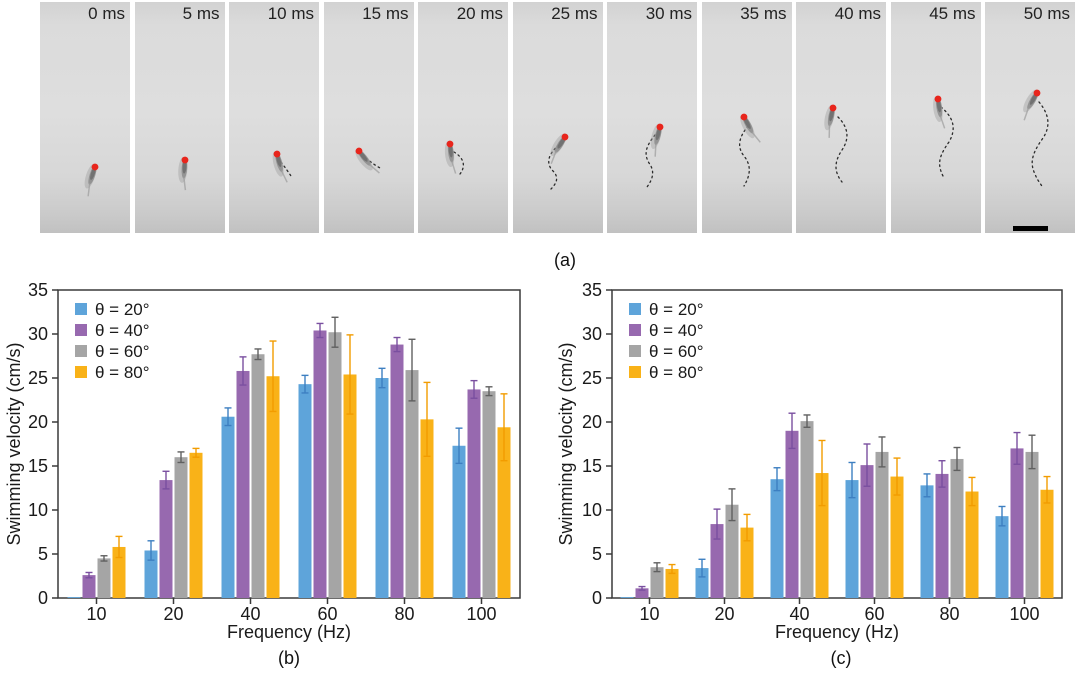 Image resolution: width=1080 pixels, height=681 pixels. I want to click on x-tick-label: 100, so click(1024, 614).